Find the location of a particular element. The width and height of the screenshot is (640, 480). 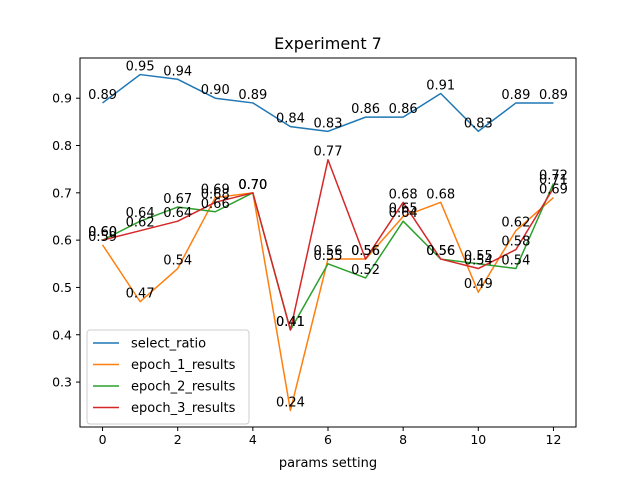

data-label-epoch-3-results-0: 0.60 is located at coordinates (102, 232).